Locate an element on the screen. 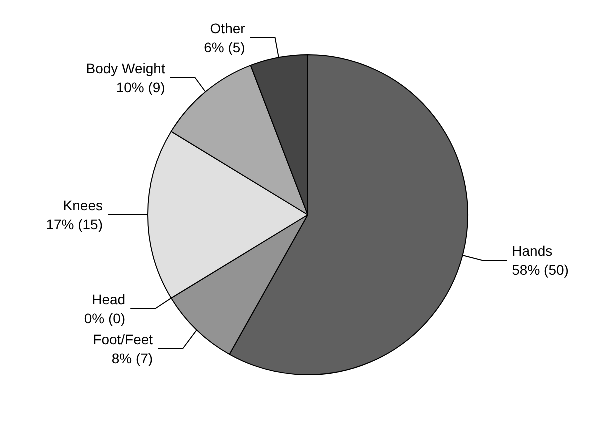 This screenshot has height=421, width=590. legend-label: Head is located at coordinates (109, 299).